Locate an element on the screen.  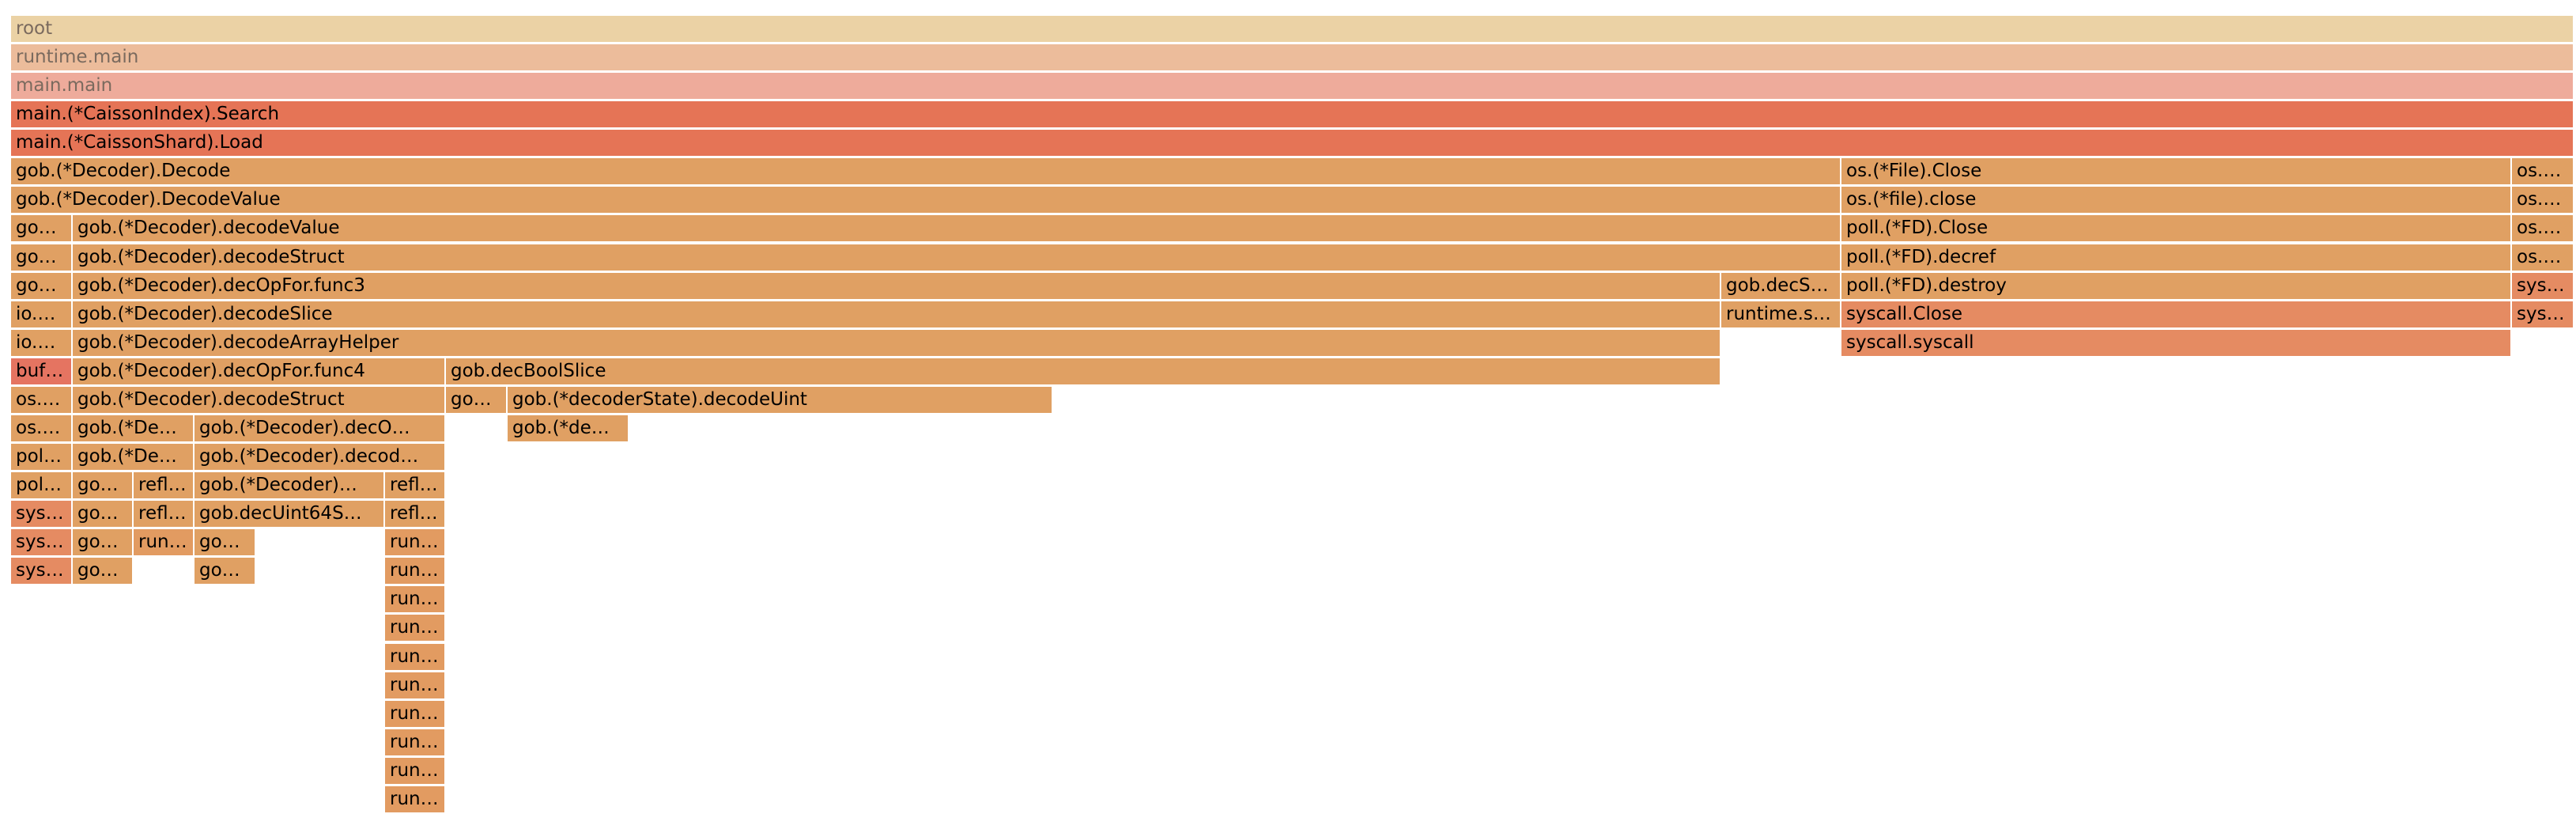
flame-frame: poll.(*FD).decref is located at coordinates (2176, 257).